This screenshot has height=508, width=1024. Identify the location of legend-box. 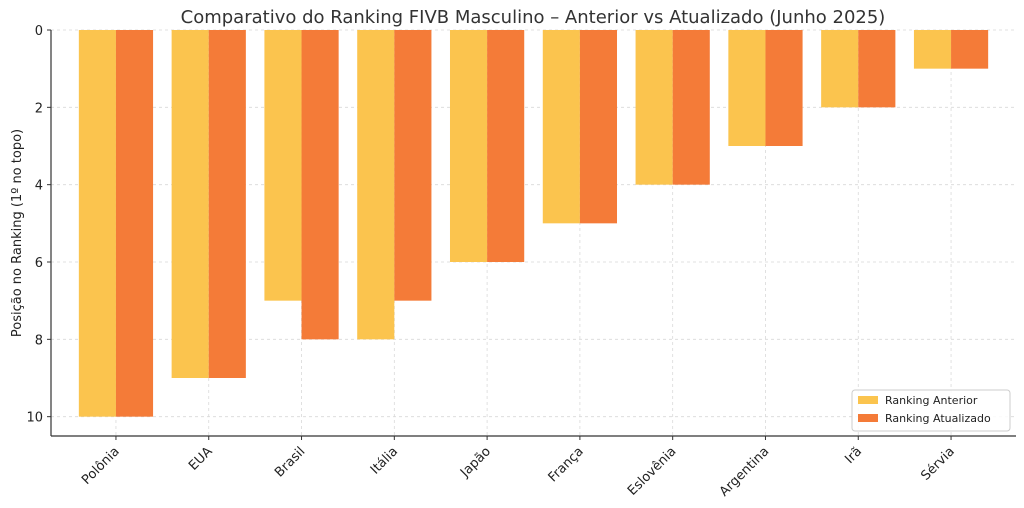
(931, 410).